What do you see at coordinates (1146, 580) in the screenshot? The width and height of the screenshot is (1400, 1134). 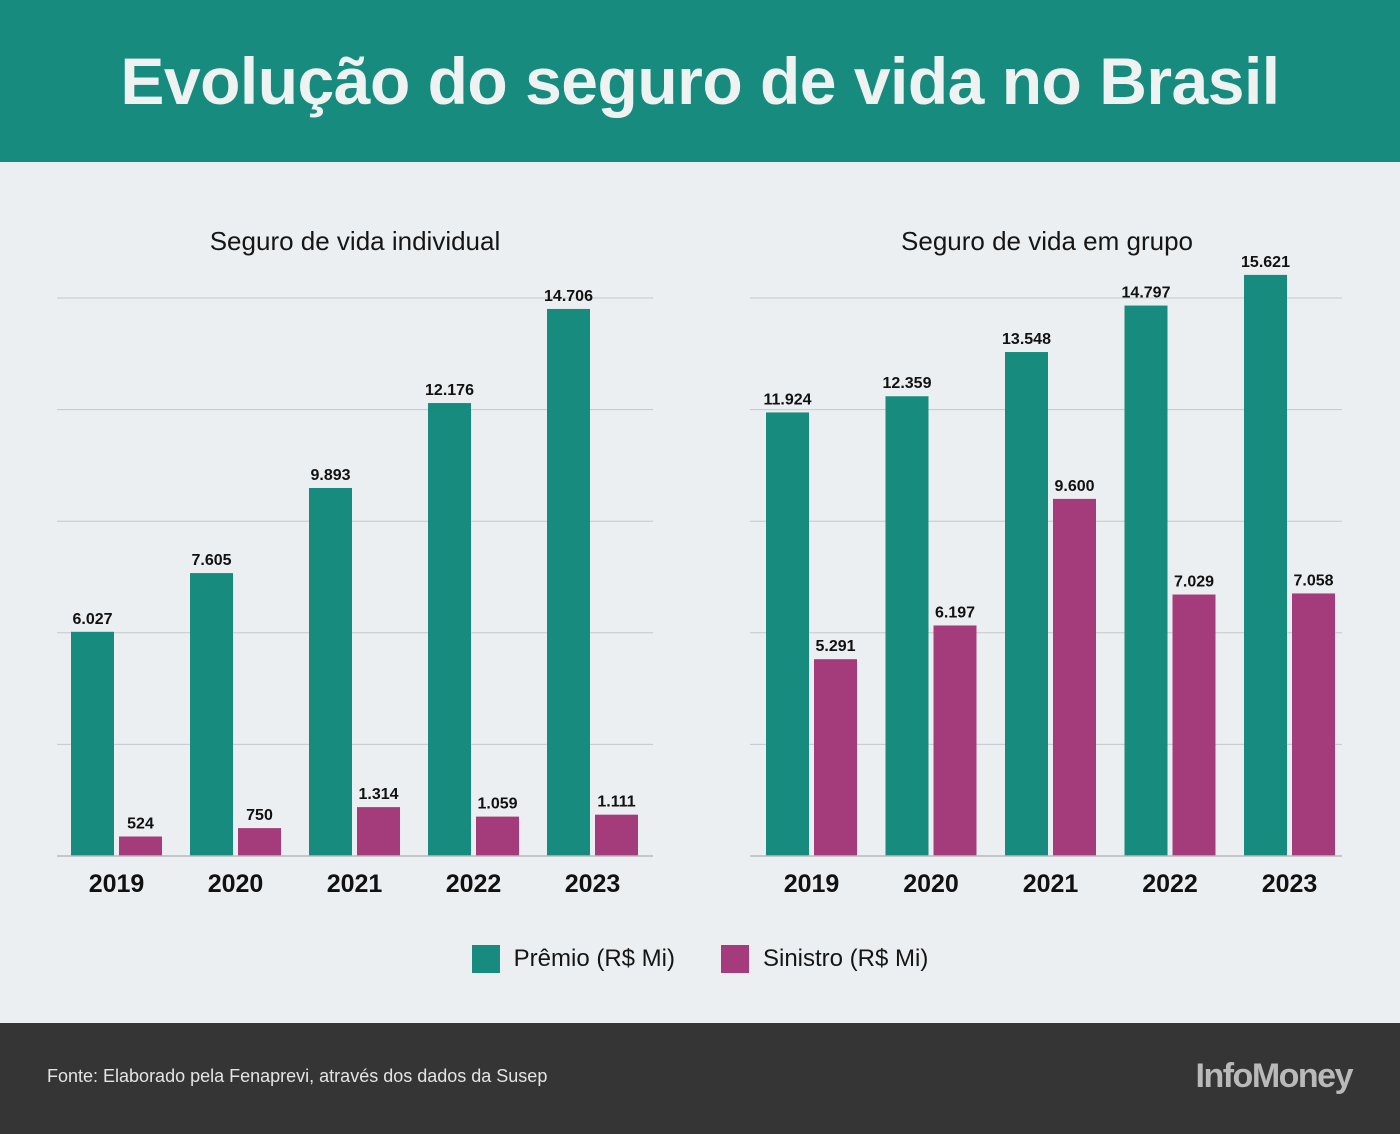 I see `bar-premio-grupo-2022` at bounding box center [1146, 580].